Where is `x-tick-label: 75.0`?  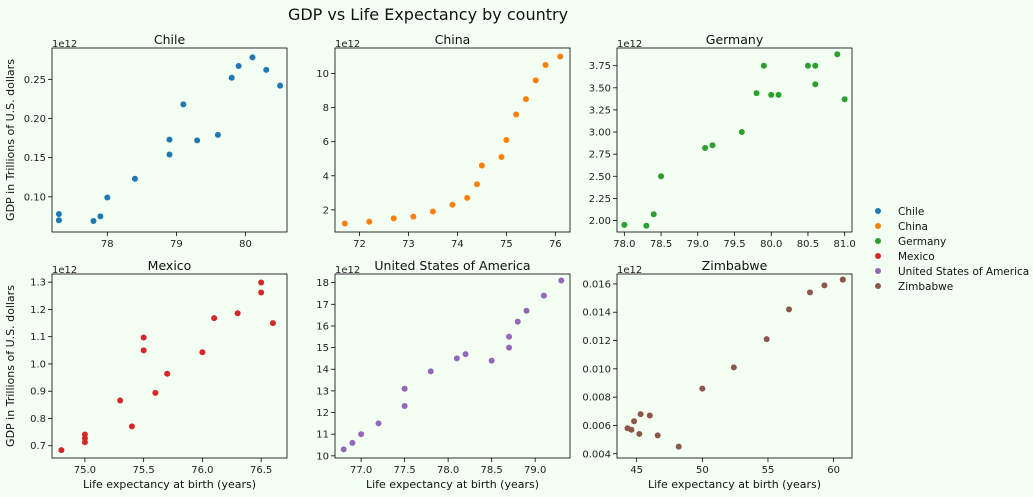
x-tick-label: 75.0 is located at coordinates (85, 470).